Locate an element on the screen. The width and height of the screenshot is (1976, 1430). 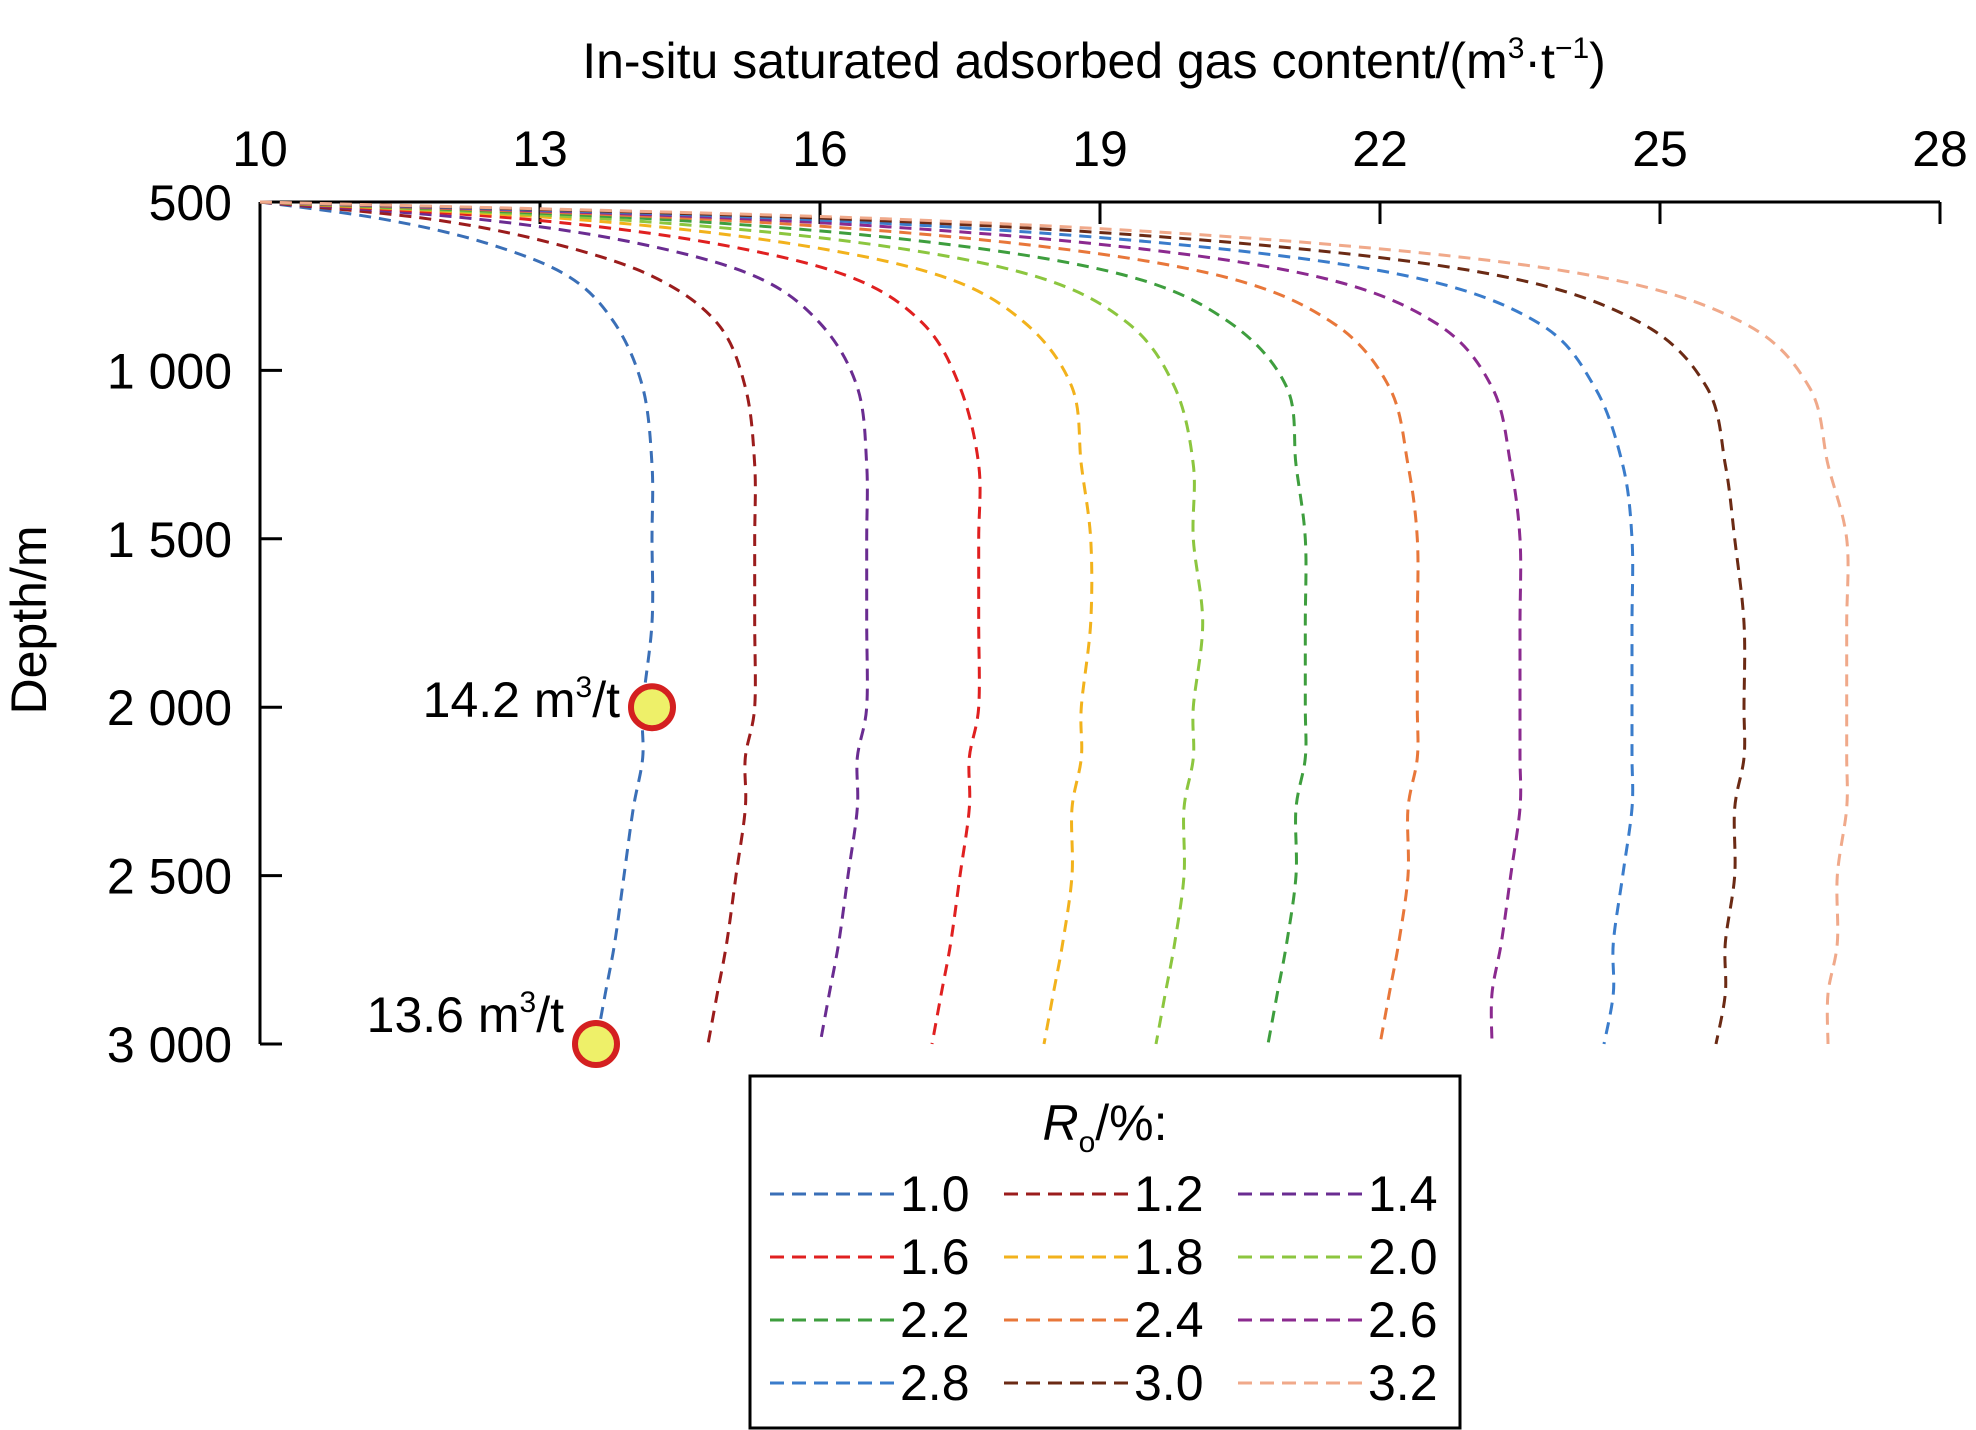
legend-label: 2.0 is located at coordinates (1403, 1257).